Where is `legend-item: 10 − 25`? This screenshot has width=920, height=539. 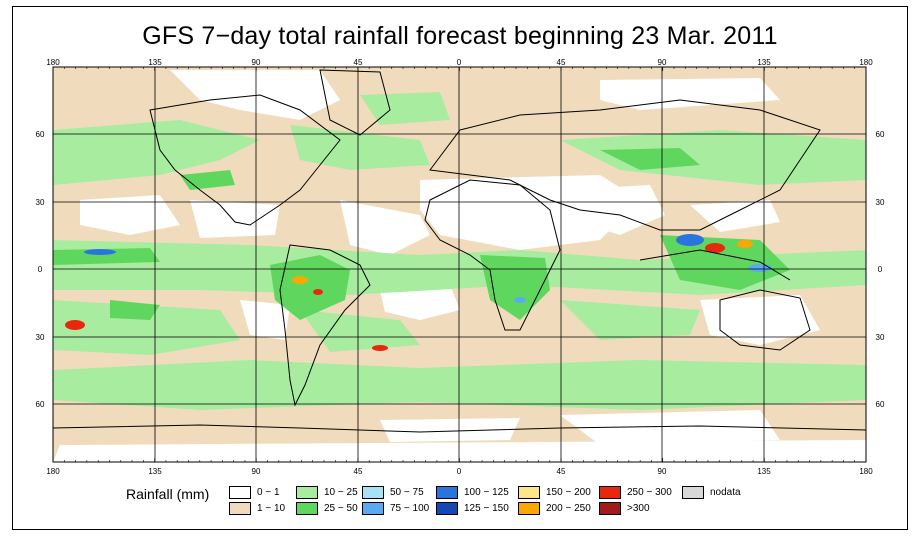
legend-item: 10 − 25 is located at coordinates (327, 492).